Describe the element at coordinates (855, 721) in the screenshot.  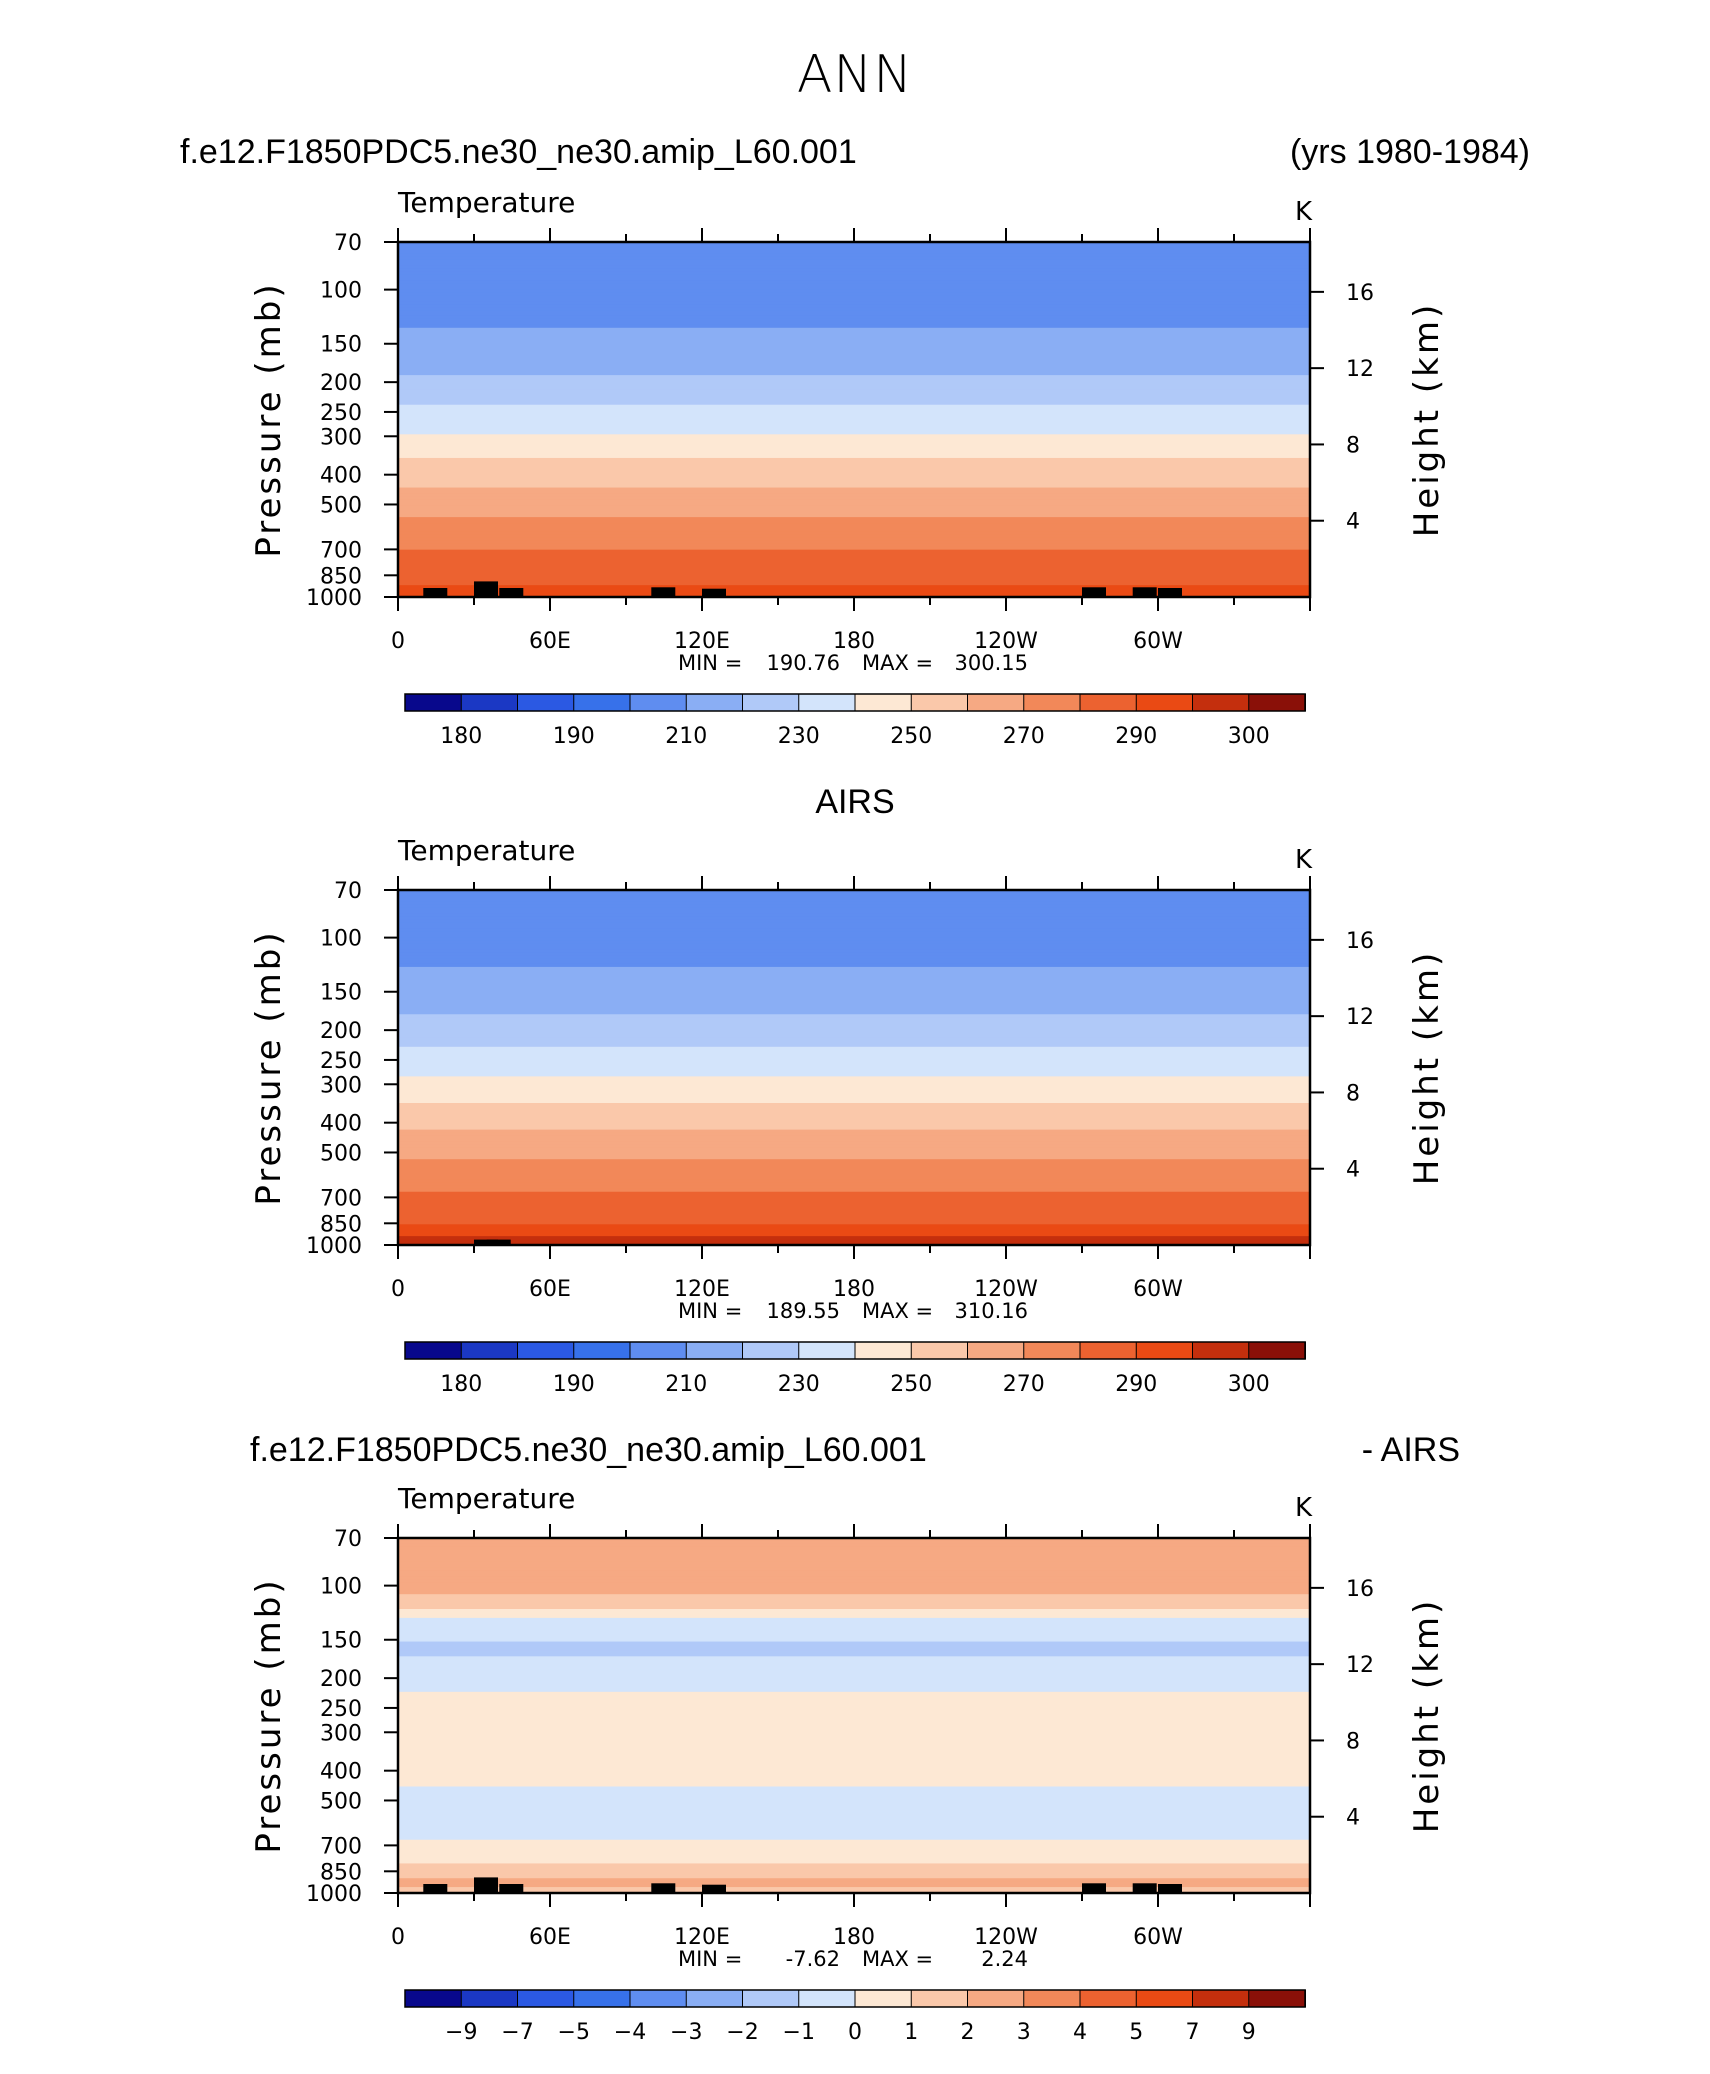
I see `colorbar: 180 190 210 230 250 270 290 300` at that location.